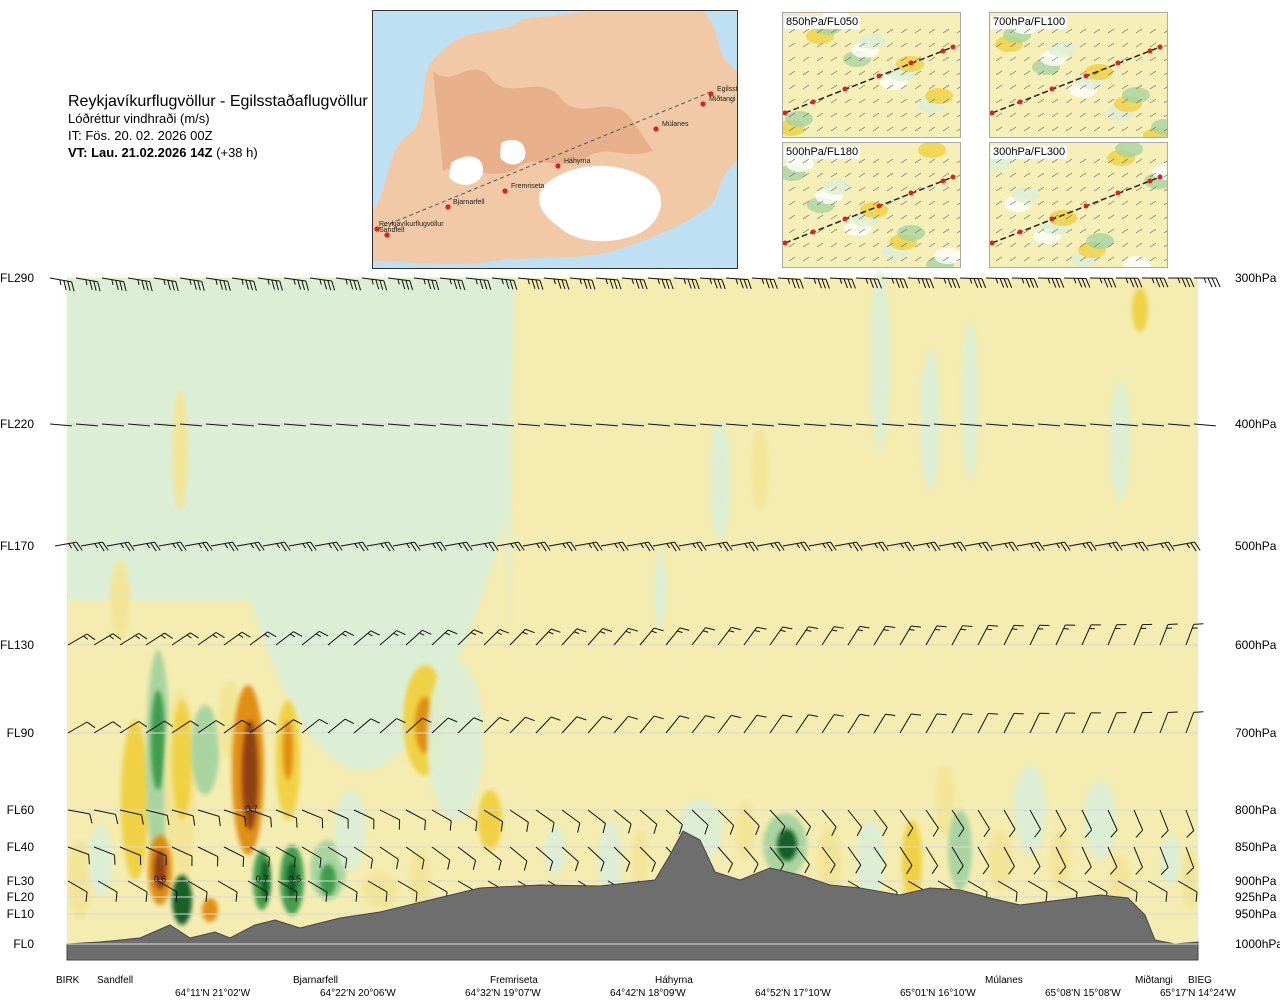 The height and width of the screenshot is (1005, 1280). Describe the element at coordinates (871, 75) in the screenshot. I see `thumbnail-850: 850hPa/FL050` at that location.